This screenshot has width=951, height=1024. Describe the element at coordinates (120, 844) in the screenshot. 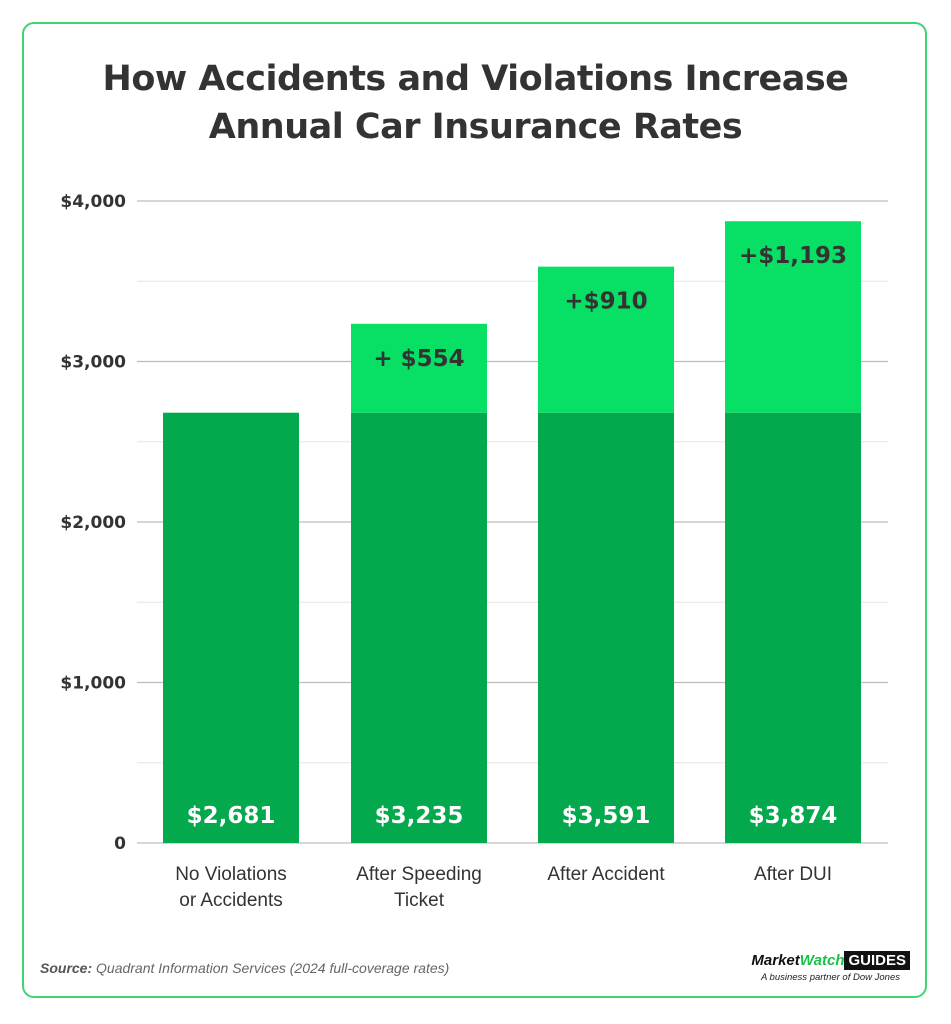

I see `y-tick-label: 0` at that location.